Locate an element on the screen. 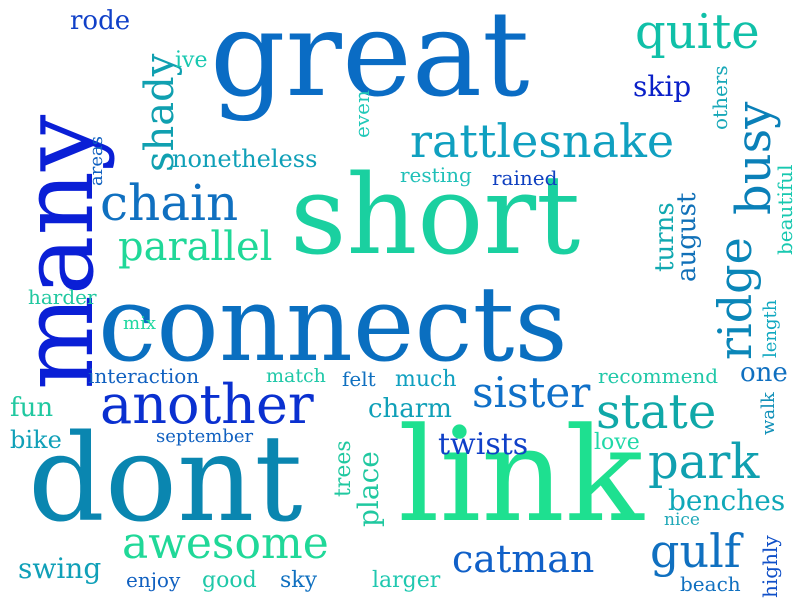  word-busy: busy is located at coordinates (754, 158).